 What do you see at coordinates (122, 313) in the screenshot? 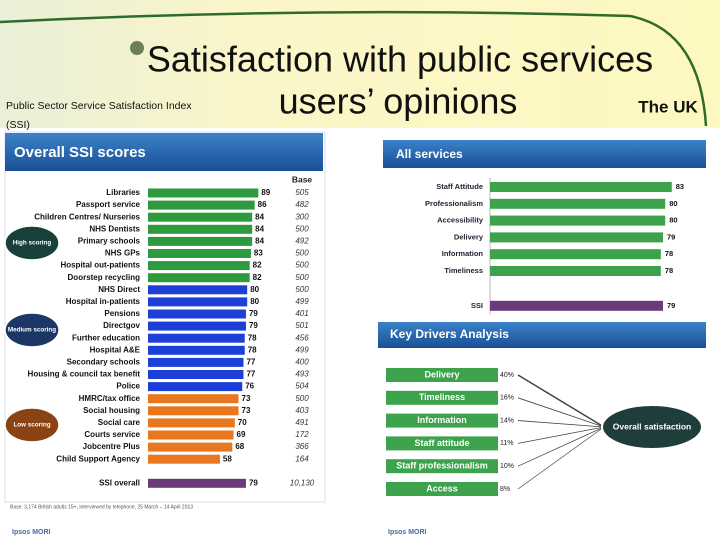
I see `row-label: Pensions` at bounding box center [122, 313].